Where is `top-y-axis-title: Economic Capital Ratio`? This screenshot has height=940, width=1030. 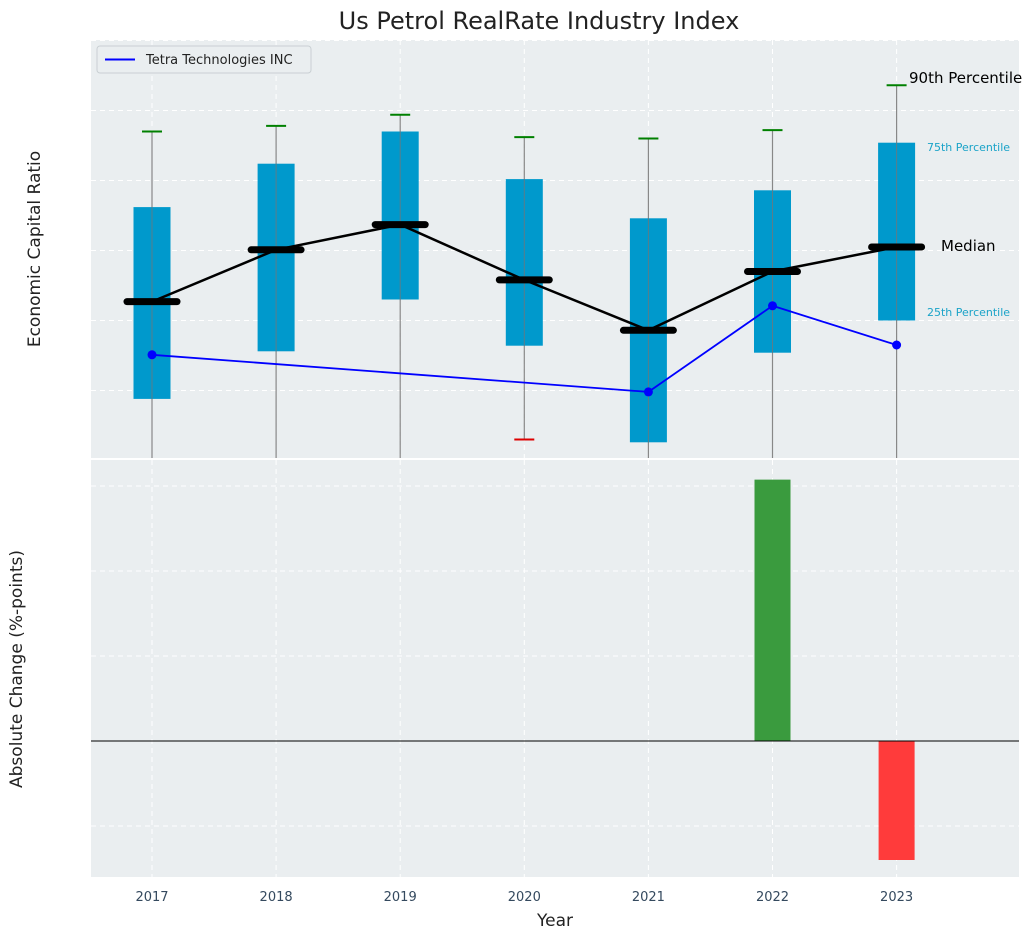 top-y-axis-title: Economic Capital Ratio is located at coordinates (35, 249).